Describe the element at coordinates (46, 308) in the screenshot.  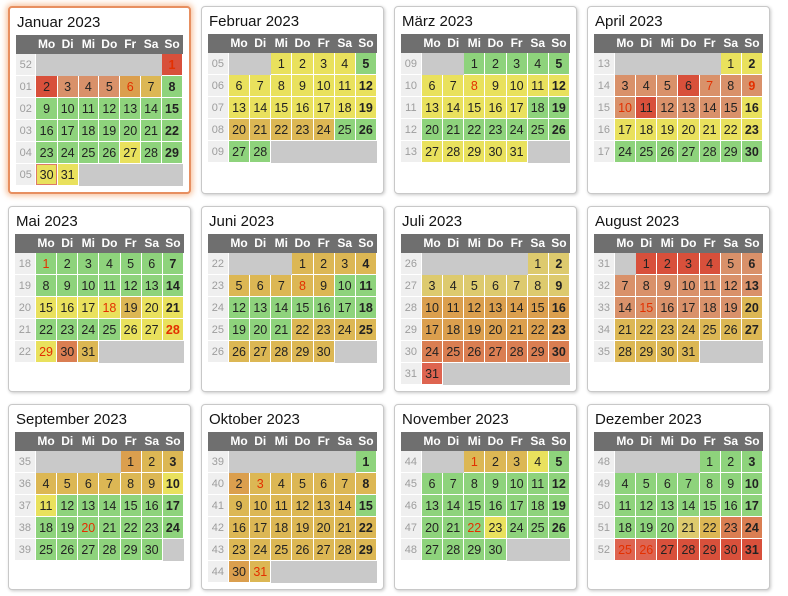
I see `day-cell: 15` at that location.